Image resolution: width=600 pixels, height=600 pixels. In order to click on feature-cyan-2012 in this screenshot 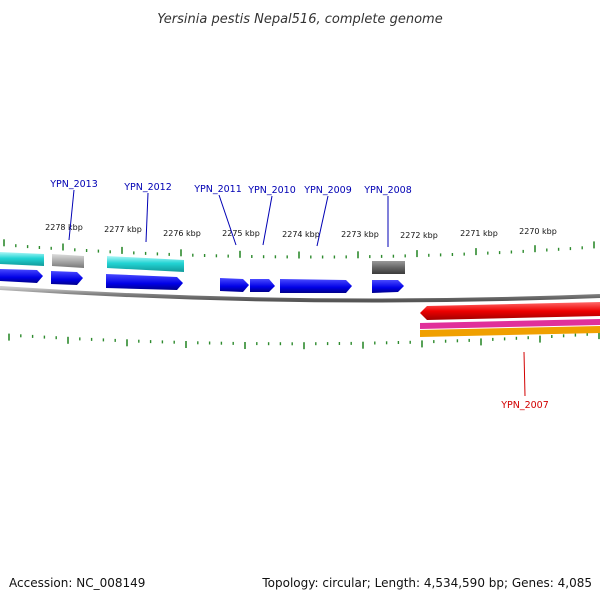, I will do `click(145, 264)`.